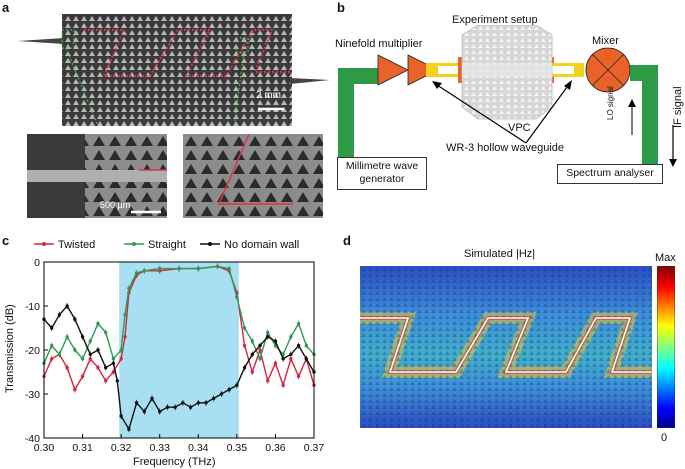 Image resolution: width=685 pixels, height=469 pixels. Describe the element at coordinates (382, 179) in the screenshot. I see `generator-label-line2: generator` at that location.